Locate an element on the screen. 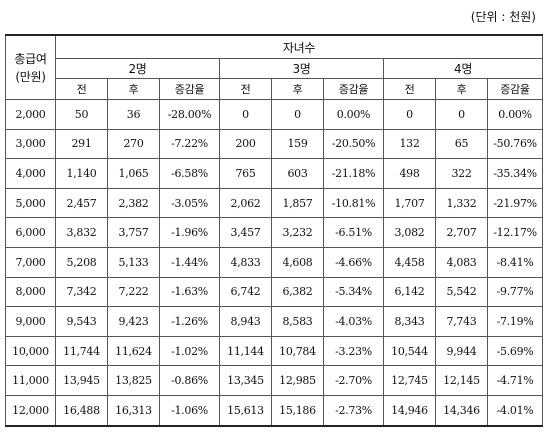  table-cell: -4.71% is located at coordinates (515, 380).